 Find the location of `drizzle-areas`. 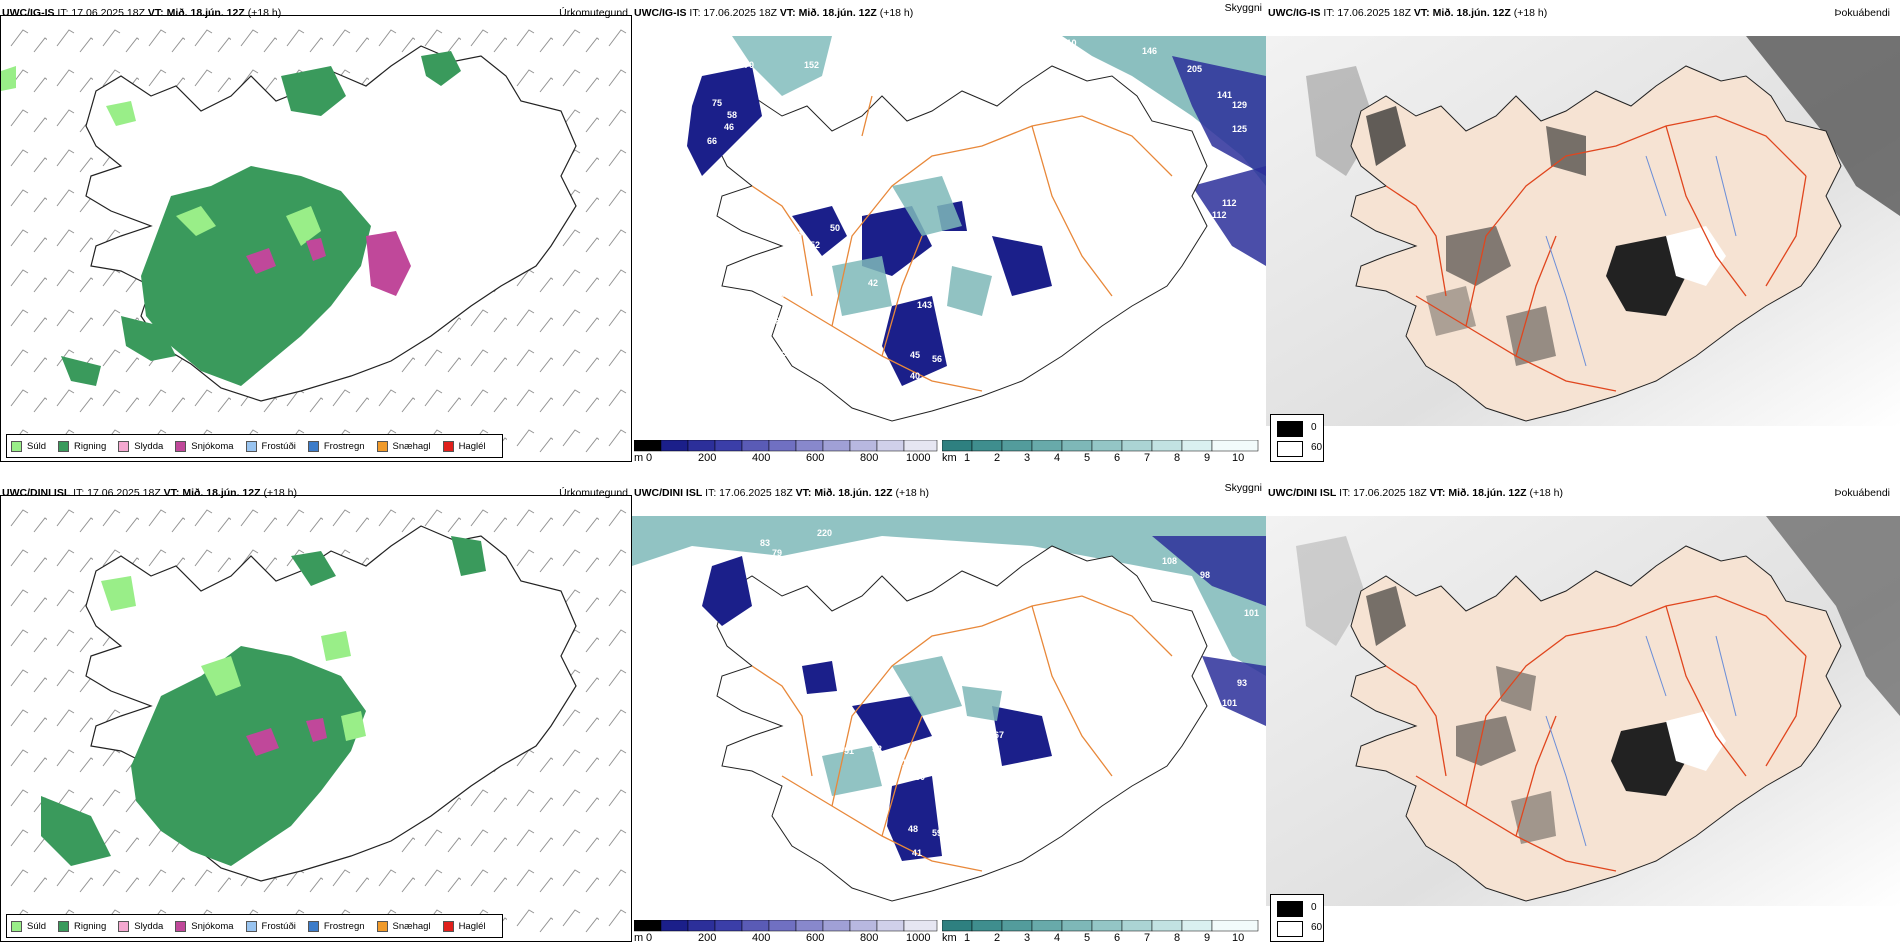

drizzle-areas is located at coordinates (161, 156).